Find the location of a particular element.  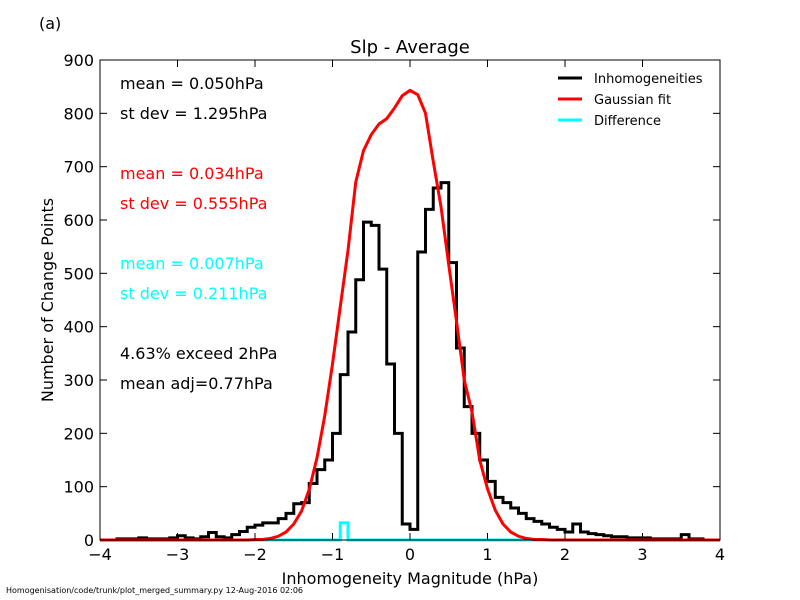

x-tick-label: −1 is located at coordinates (333, 554).